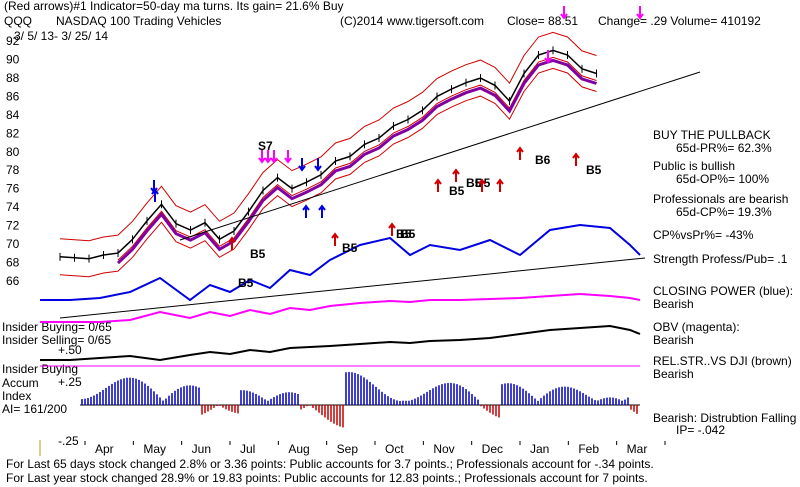 The image size is (800, 487). What do you see at coordinates (18, 21) in the screenshot?
I see `symbol: QQQ` at bounding box center [18, 21].